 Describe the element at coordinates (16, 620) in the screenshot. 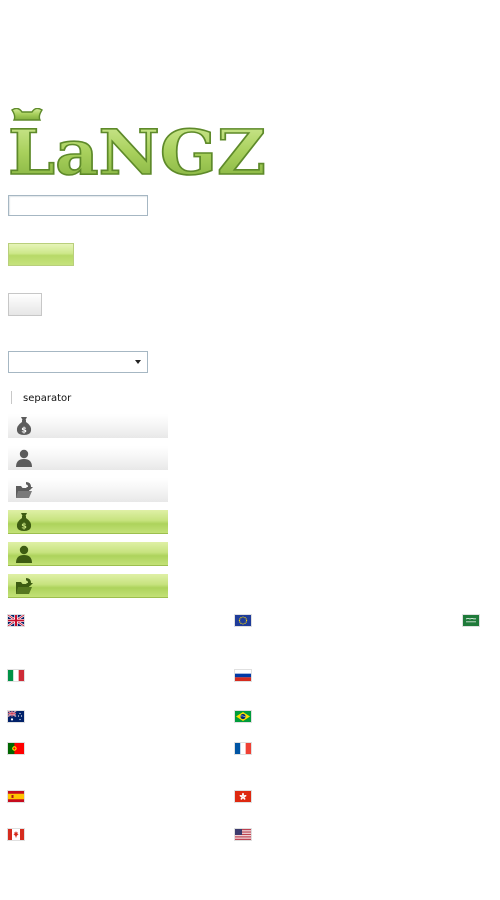

I see `uk-flag-icon` at that location.